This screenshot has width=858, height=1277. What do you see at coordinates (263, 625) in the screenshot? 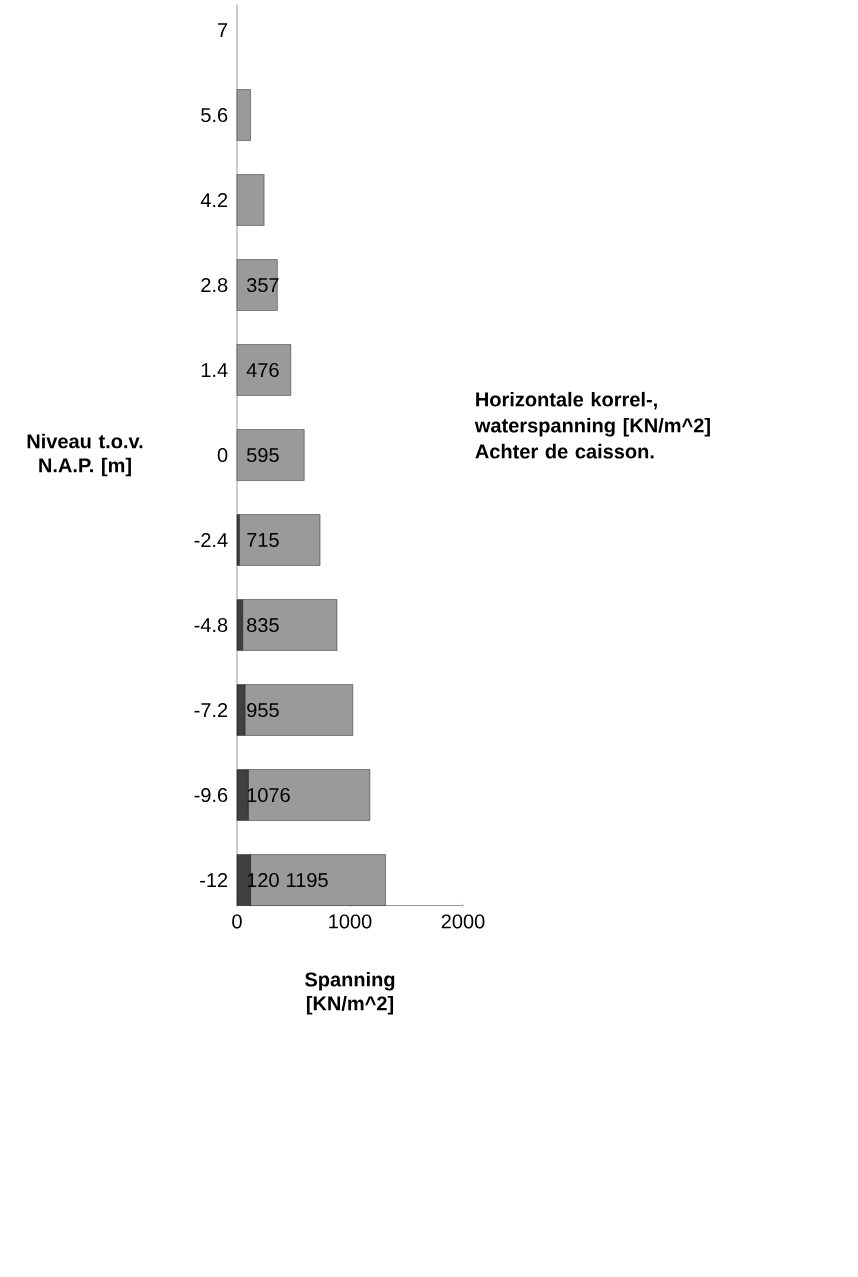
I see `data-label: 835` at bounding box center [263, 625].